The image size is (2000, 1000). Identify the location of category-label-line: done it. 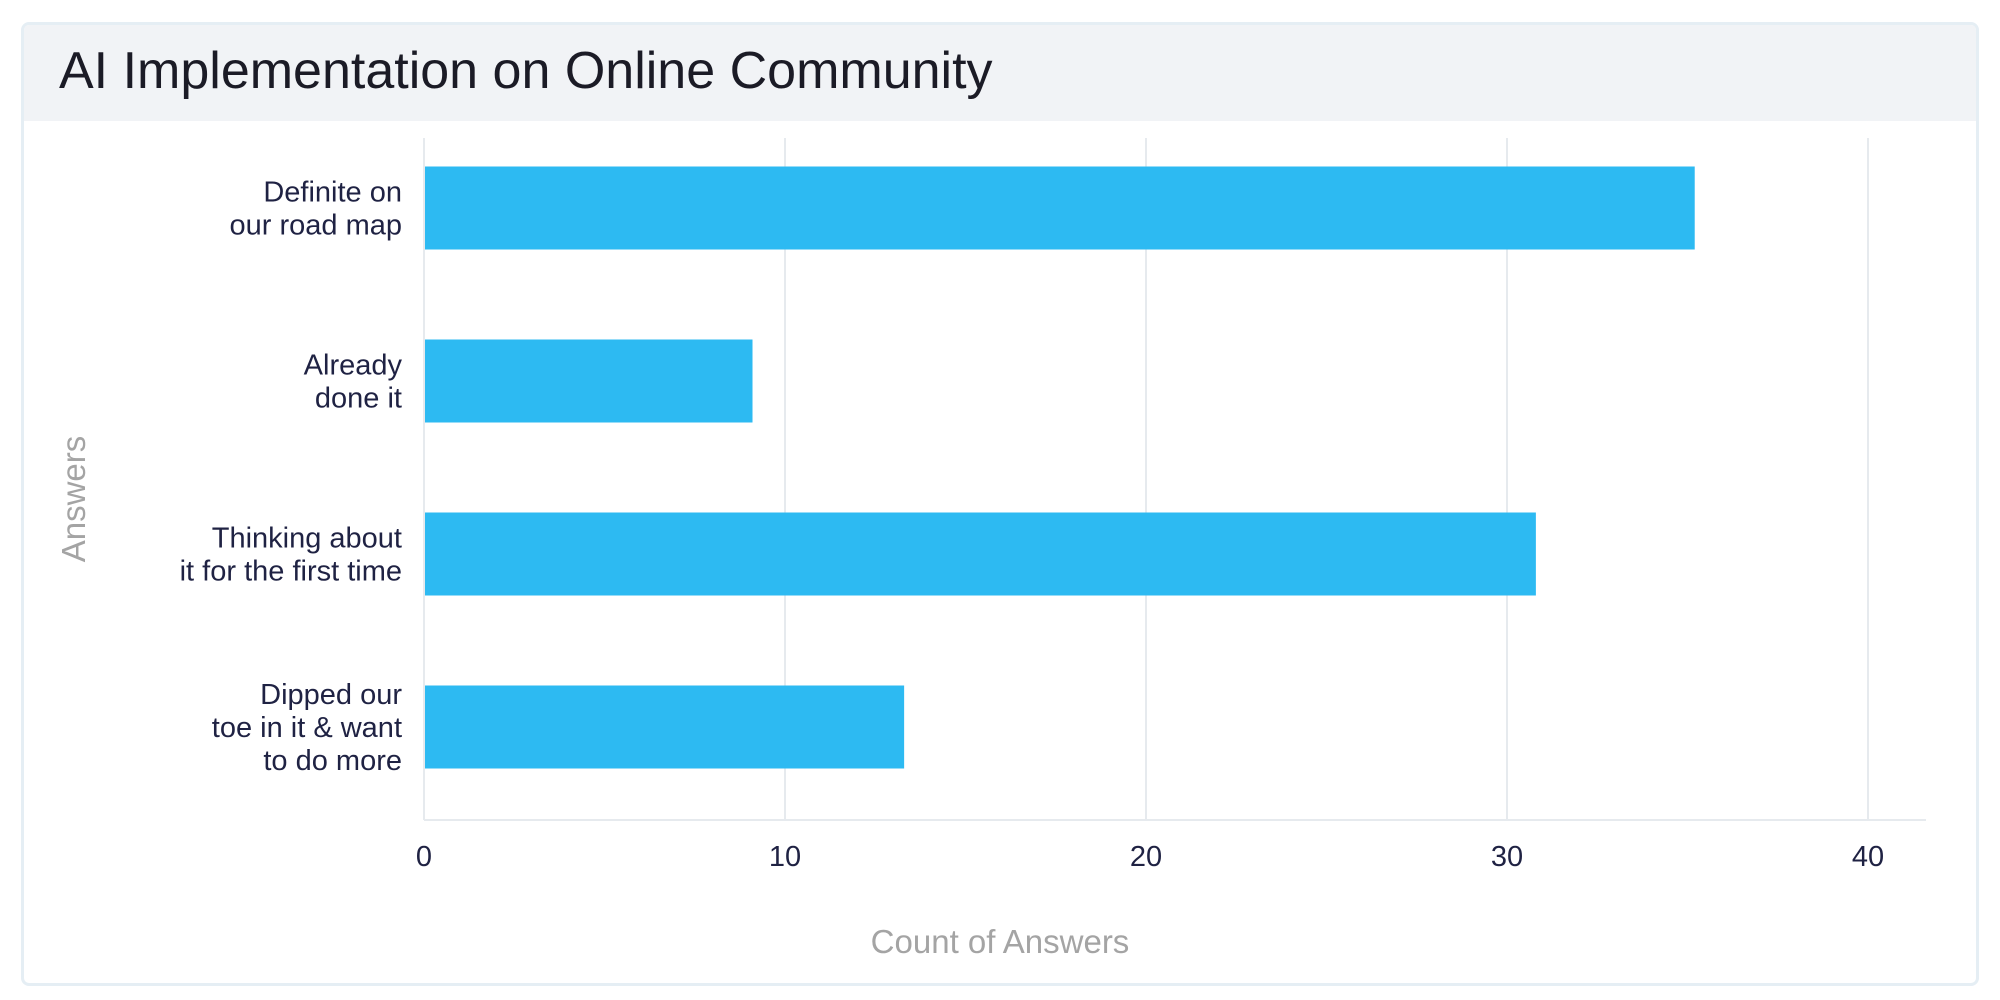
(358, 399).